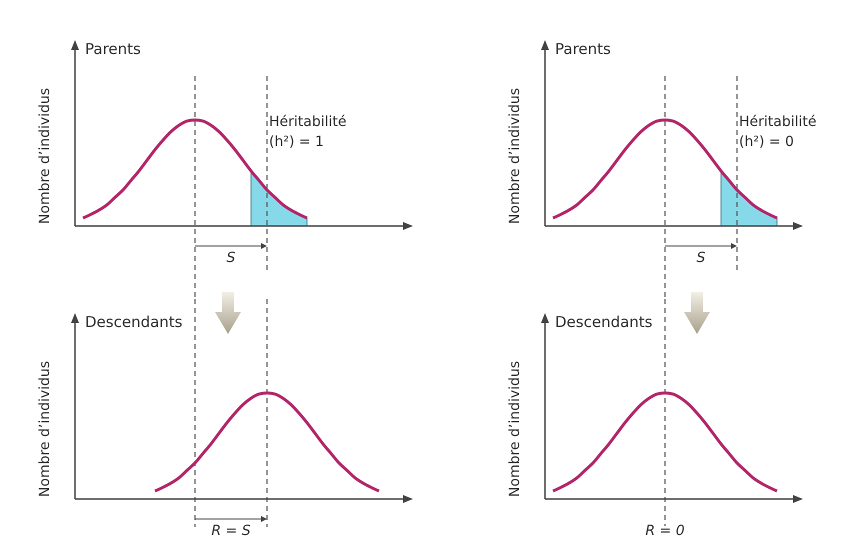 Image resolution: width=846 pixels, height=544 pixels. What do you see at coordinates (308, 132) in the screenshot?
I see `annotation: Héritabilité (h²) = 1` at bounding box center [308, 132].